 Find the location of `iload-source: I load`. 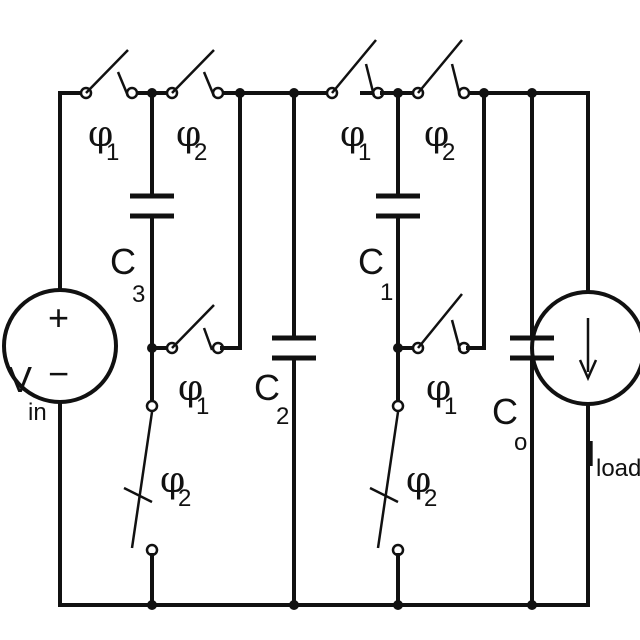

iload-source: I load is located at coordinates (585, 349).